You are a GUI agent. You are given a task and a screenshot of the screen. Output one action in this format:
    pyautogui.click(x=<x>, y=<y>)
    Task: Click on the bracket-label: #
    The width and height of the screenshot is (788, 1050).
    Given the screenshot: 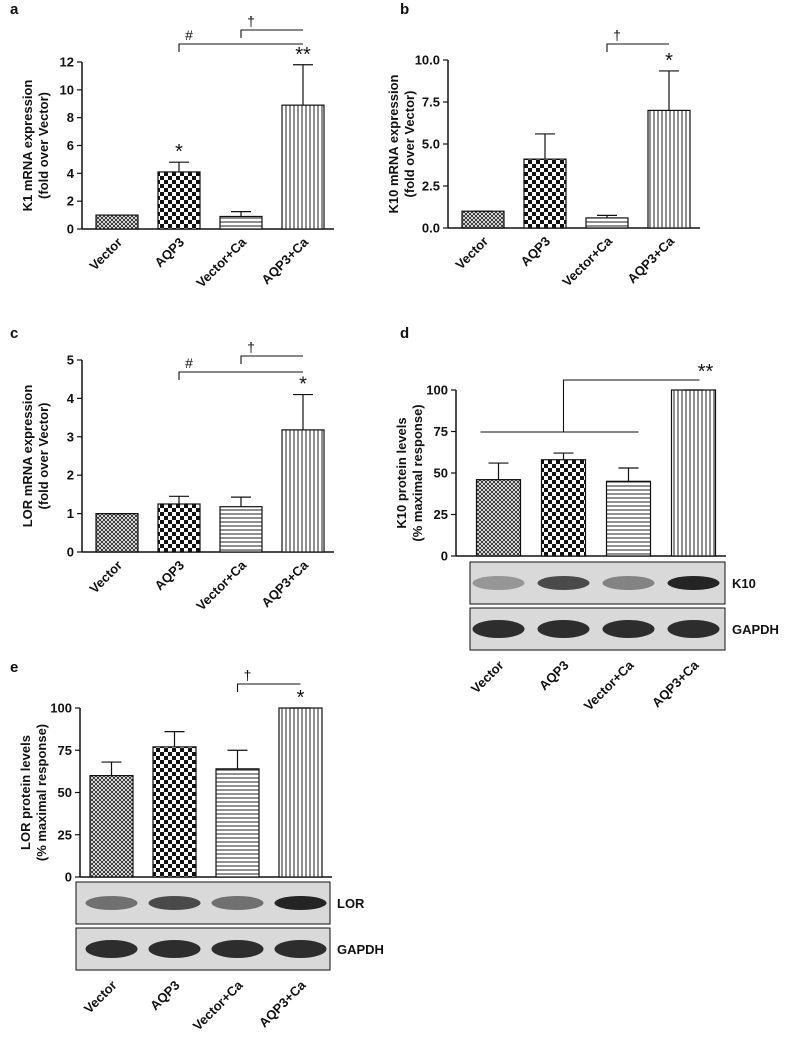 What is the action you would take?
    pyautogui.click(x=189, y=35)
    